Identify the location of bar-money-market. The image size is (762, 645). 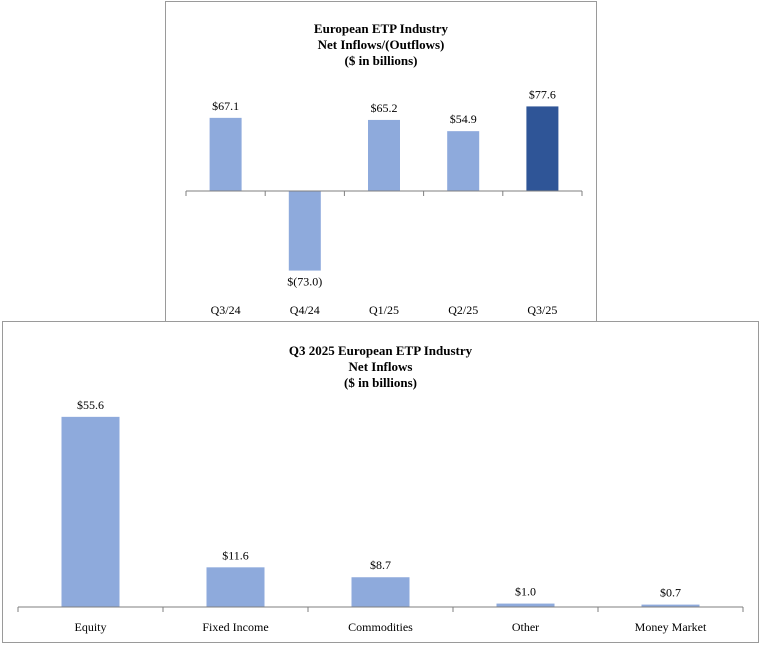
(670, 605).